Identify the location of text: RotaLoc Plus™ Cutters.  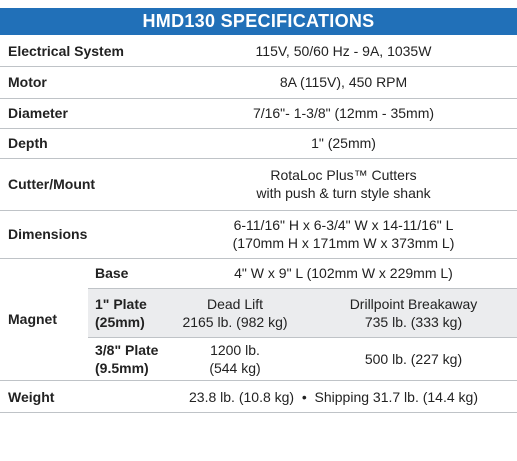
(343, 175).